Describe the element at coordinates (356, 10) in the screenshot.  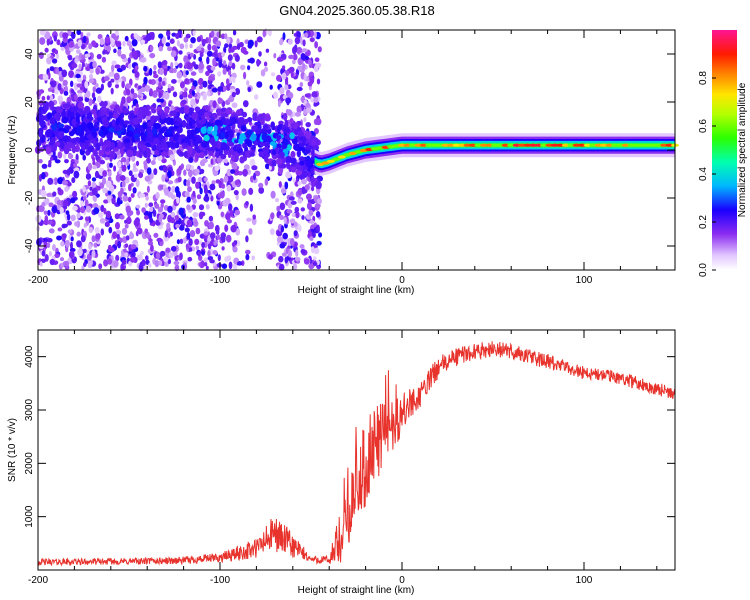
I see `figure-title: GN04.2025.360.05.38.R18` at that location.